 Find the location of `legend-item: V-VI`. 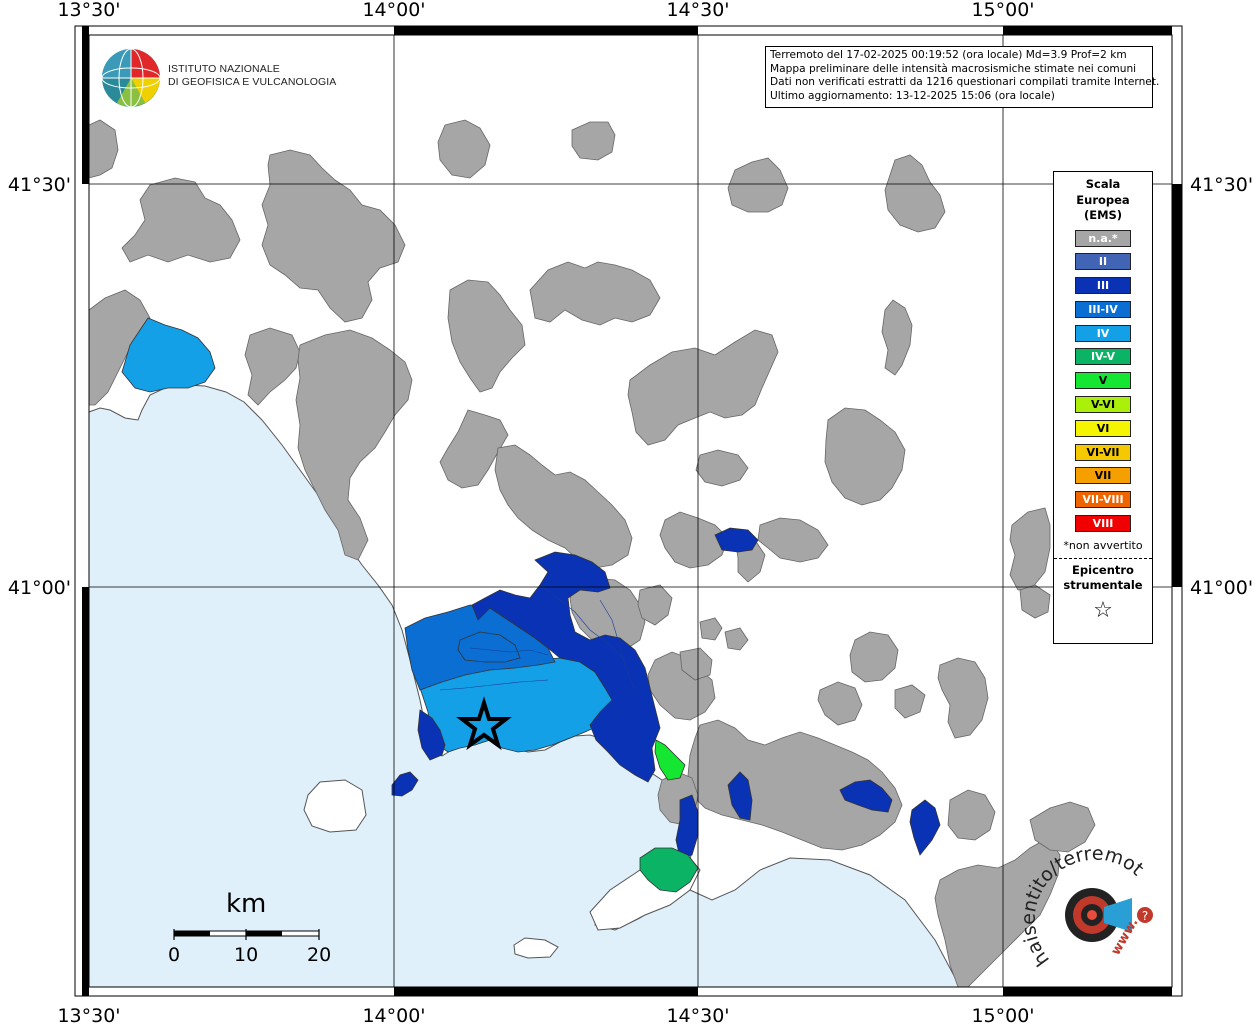

legend-item: V-VI is located at coordinates (1103, 405).